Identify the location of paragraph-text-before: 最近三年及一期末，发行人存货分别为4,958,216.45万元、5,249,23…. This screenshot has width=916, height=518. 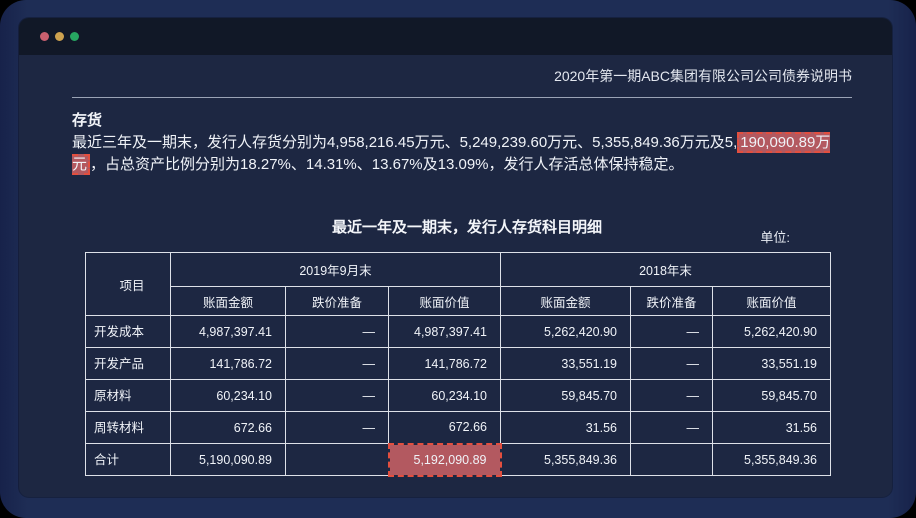
(405, 142).